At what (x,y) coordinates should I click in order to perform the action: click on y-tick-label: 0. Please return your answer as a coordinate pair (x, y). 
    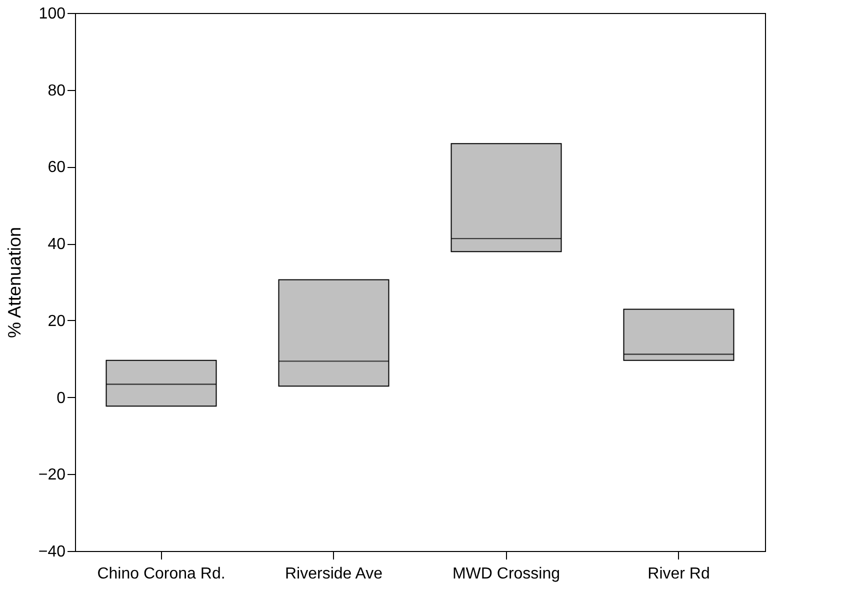
    Looking at the image, I should click on (61, 398).